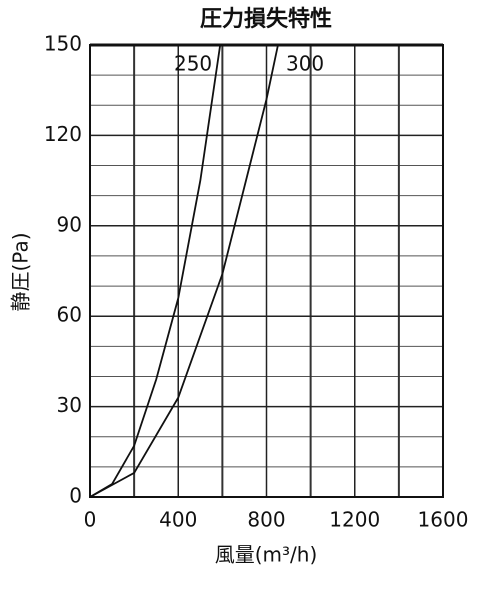 This screenshot has height=594, width=500. What do you see at coordinates (178, 520) in the screenshot?
I see `x-tick-label: 400` at bounding box center [178, 520].